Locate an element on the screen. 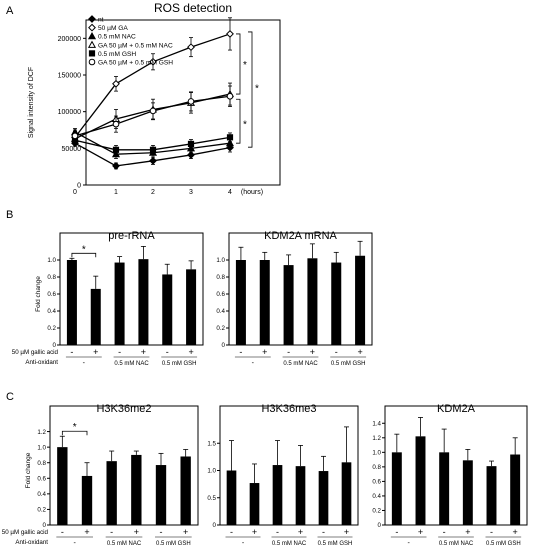 The image size is (537, 550). chart-title: KDM2A is located at coordinates (456, 409).